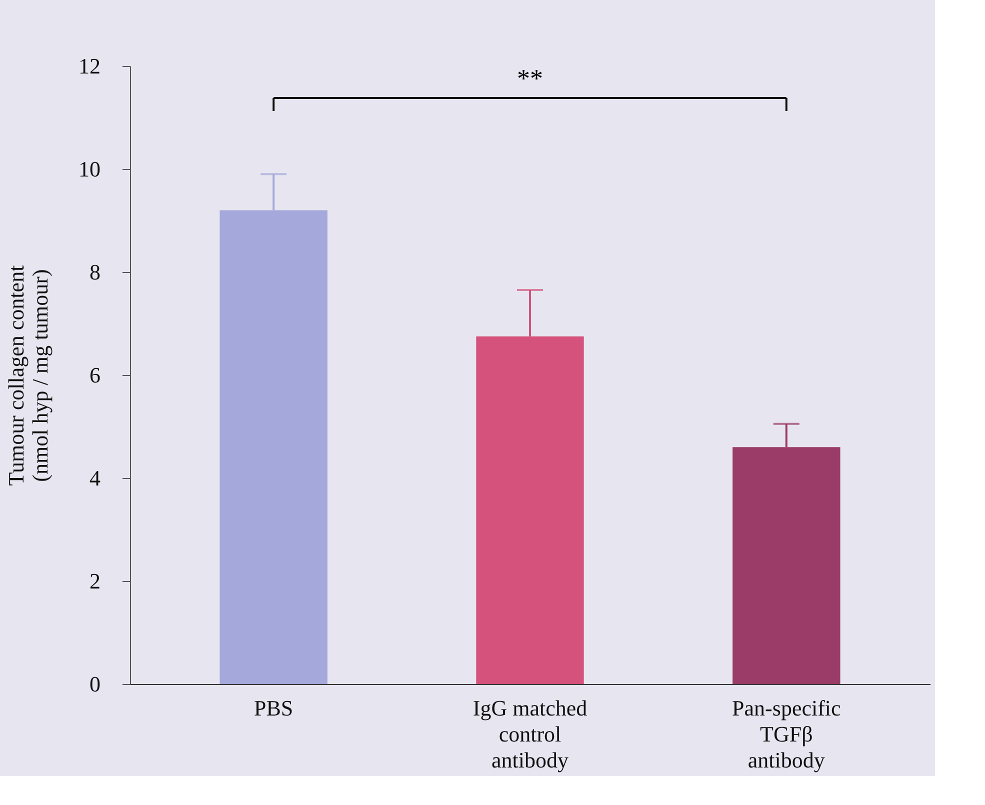 The width and height of the screenshot is (985, 805). What do you see at coordinates (95, 272) in the screenshot?
I see `y-tick-label: 8` at bounding box center [95, 272].